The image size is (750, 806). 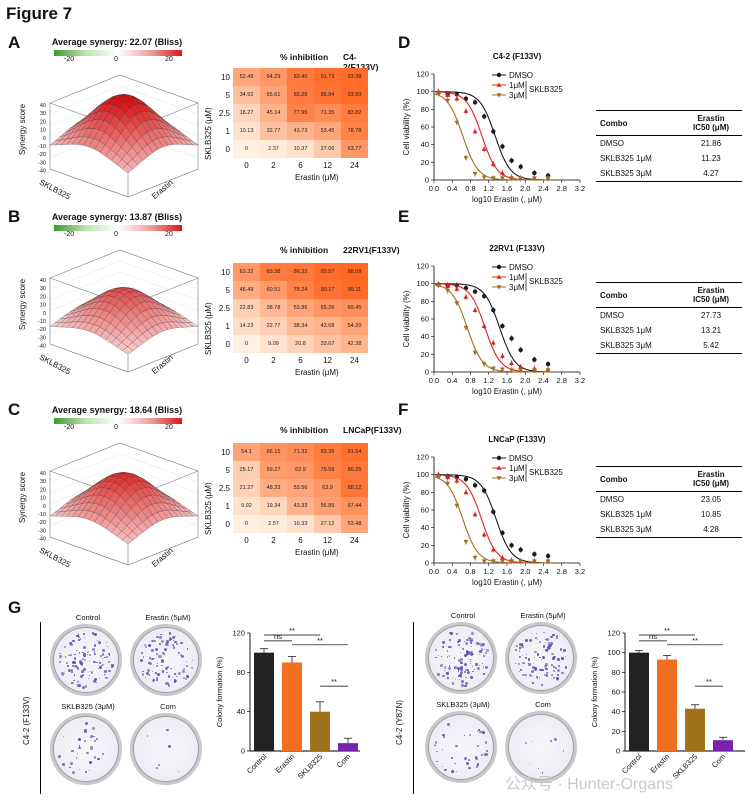 I want to click on x-tick-label: 0.0, so click(x=434, y=188).